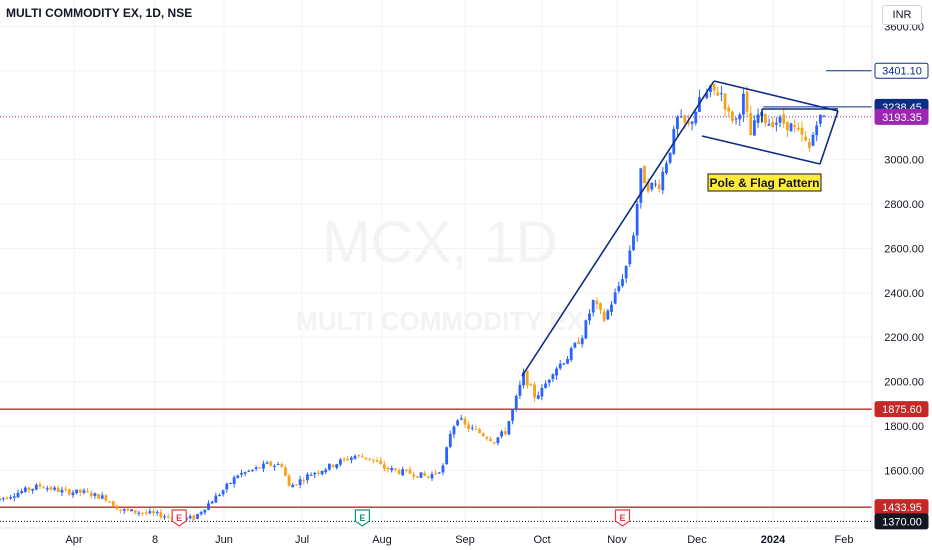 The height and width of the screenshot is (550, 932). Describe the element at coordinates (904, 383) in the screenshot. I see `y-tick-label: 2000.00` at that location.